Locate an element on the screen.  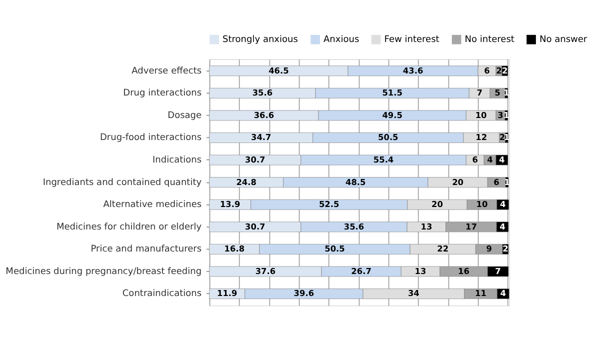
y-tick-label: Indications is located at coordinates (177, 160).